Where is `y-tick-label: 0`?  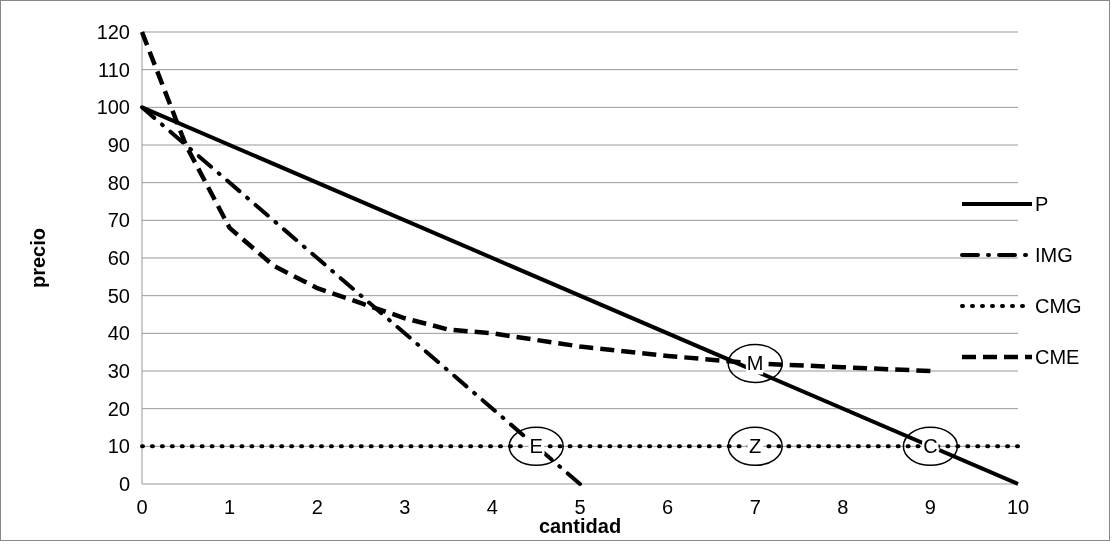 y-tick-label: 0 is located at coordinates (124, 484).